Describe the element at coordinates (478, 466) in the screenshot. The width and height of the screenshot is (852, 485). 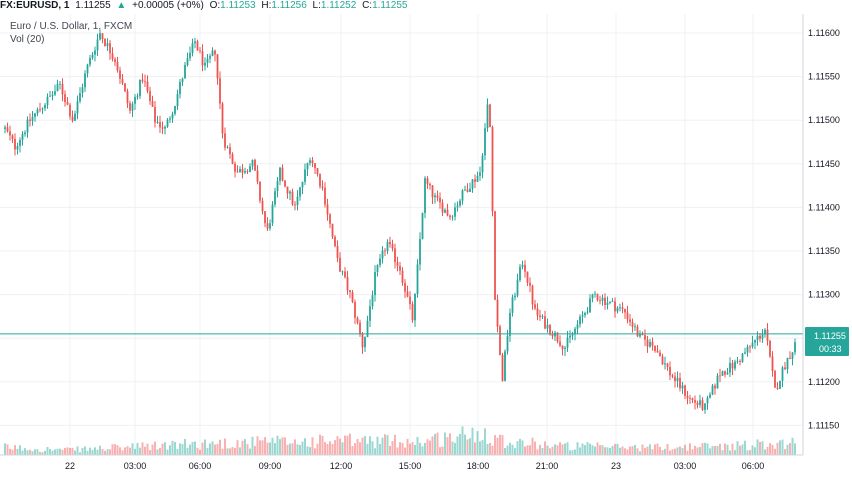
I see `time-tick-label: 18:00` at that location.